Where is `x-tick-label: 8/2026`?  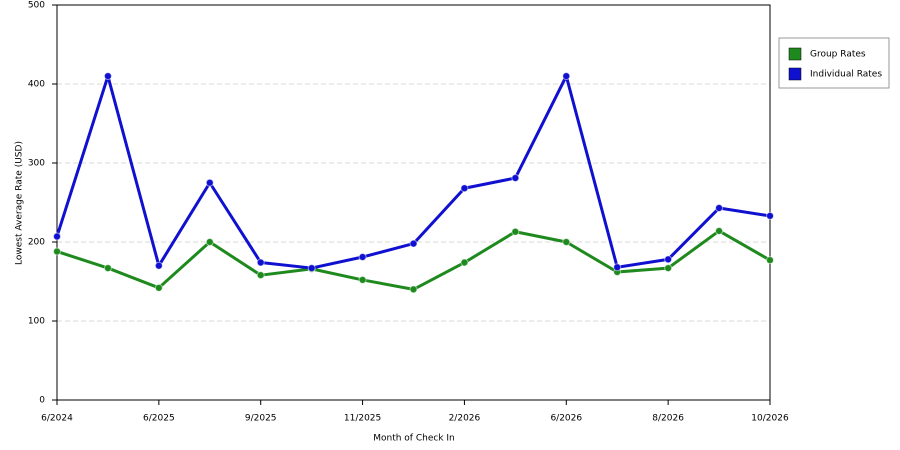 x-tick-label: 8/2026 is located at coordinates (668, 419).